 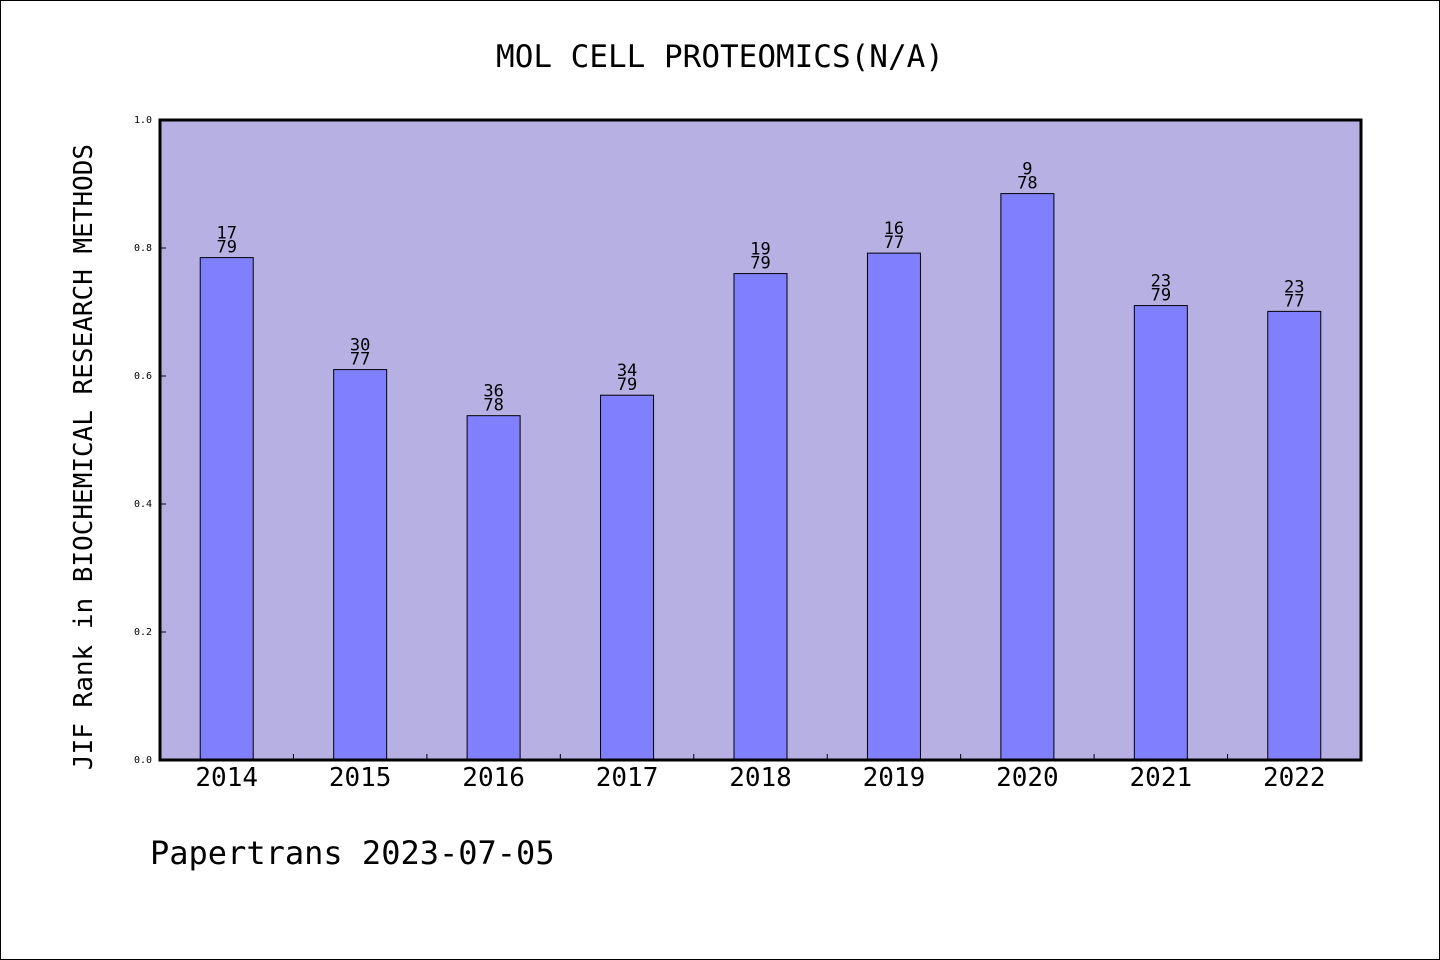 What do you see at coordinates (143, 632) in the screenshot?
I see `y-tick-label-0.2: 0.2` at bounding box center [143, 632].